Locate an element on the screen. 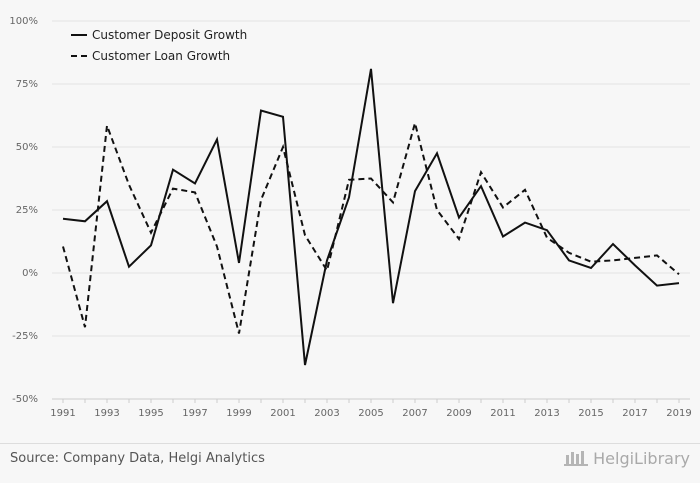 The image size is (700, 483). x-tick-label: 2011 is located at coordinates (502, 413).